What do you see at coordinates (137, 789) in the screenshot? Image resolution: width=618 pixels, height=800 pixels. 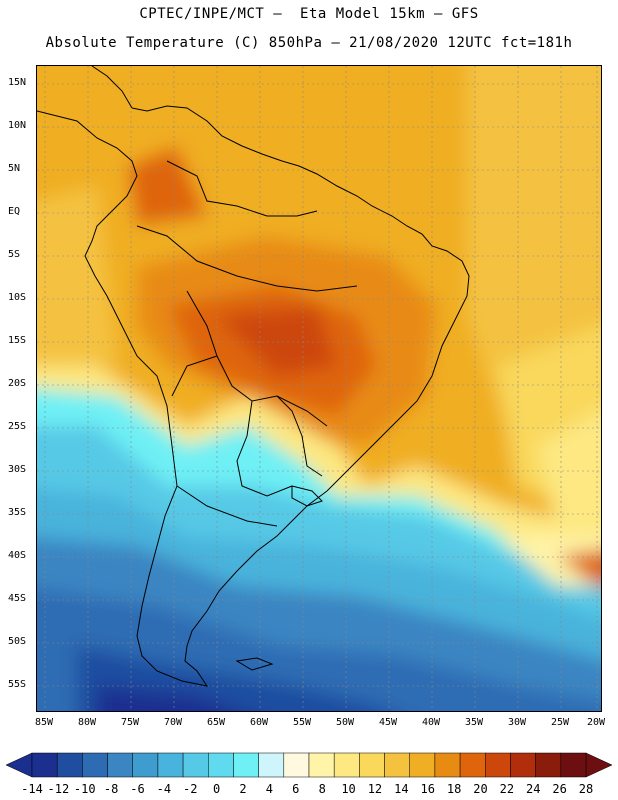 I see `colorbar-label: -6` at bounding box center [137, 789].